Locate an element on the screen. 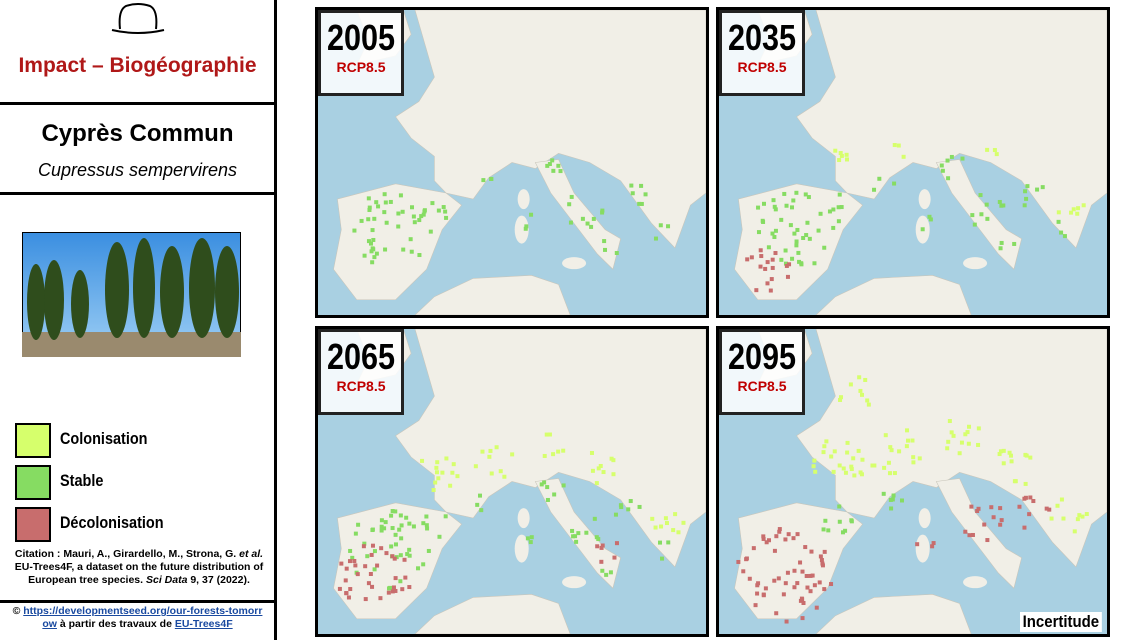  island is located at coordinates (975, 263).